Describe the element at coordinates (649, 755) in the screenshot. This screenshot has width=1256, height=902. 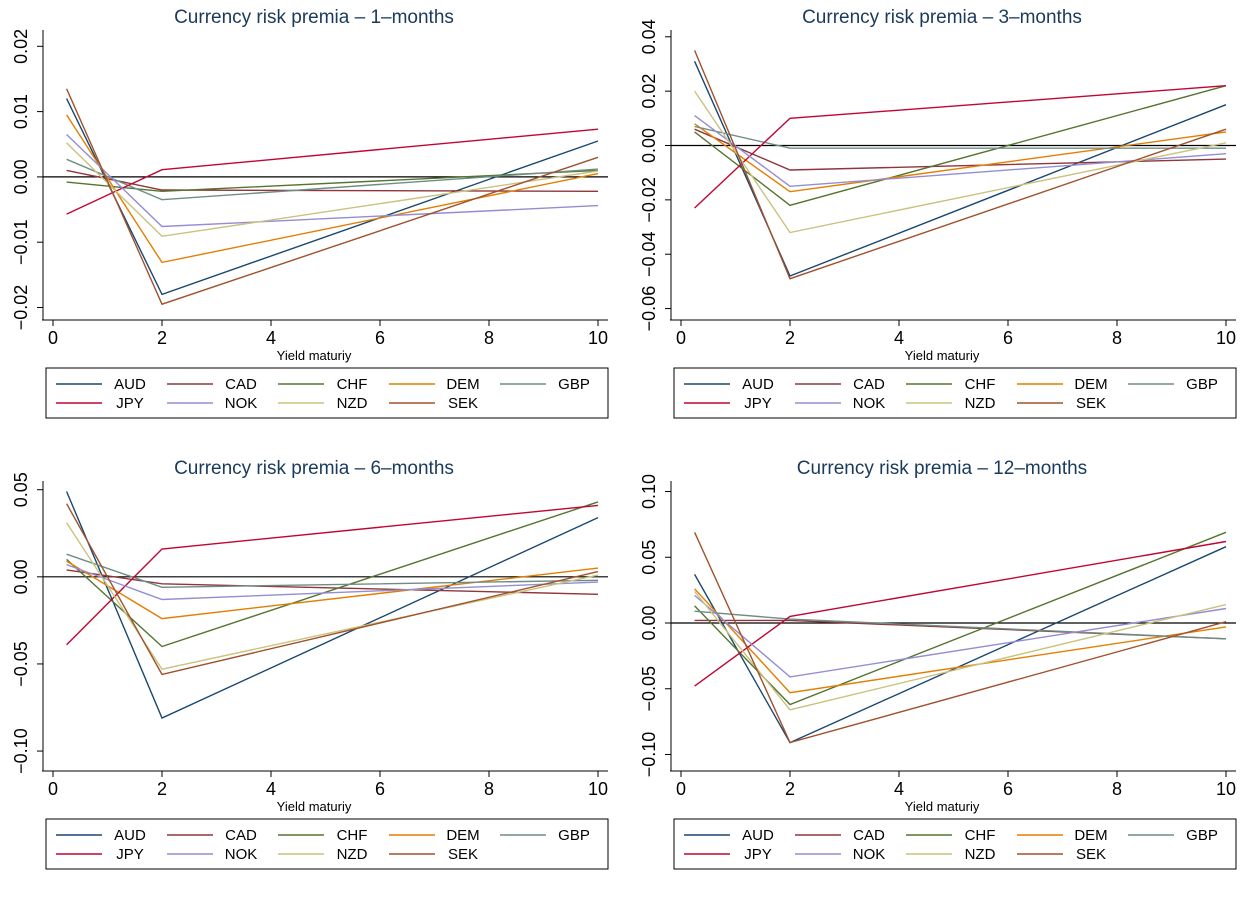
I see `y-tick-label: −0.10` at that location.